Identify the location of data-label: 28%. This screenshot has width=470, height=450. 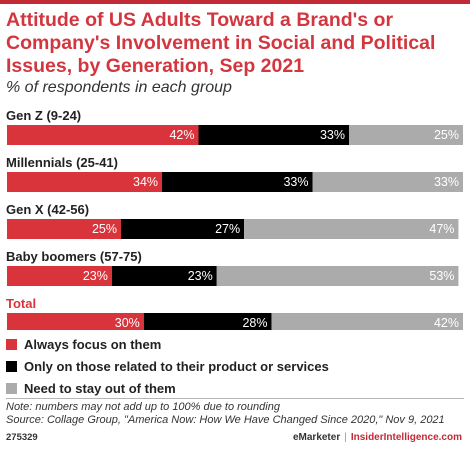
(254, 323).